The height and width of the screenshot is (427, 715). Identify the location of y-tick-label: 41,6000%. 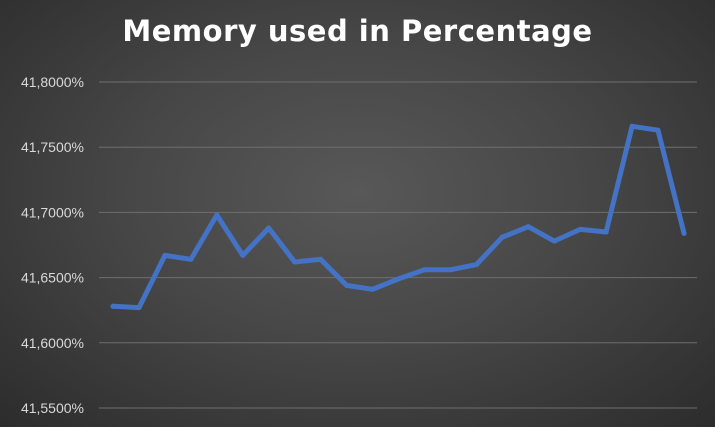
(52, 343).